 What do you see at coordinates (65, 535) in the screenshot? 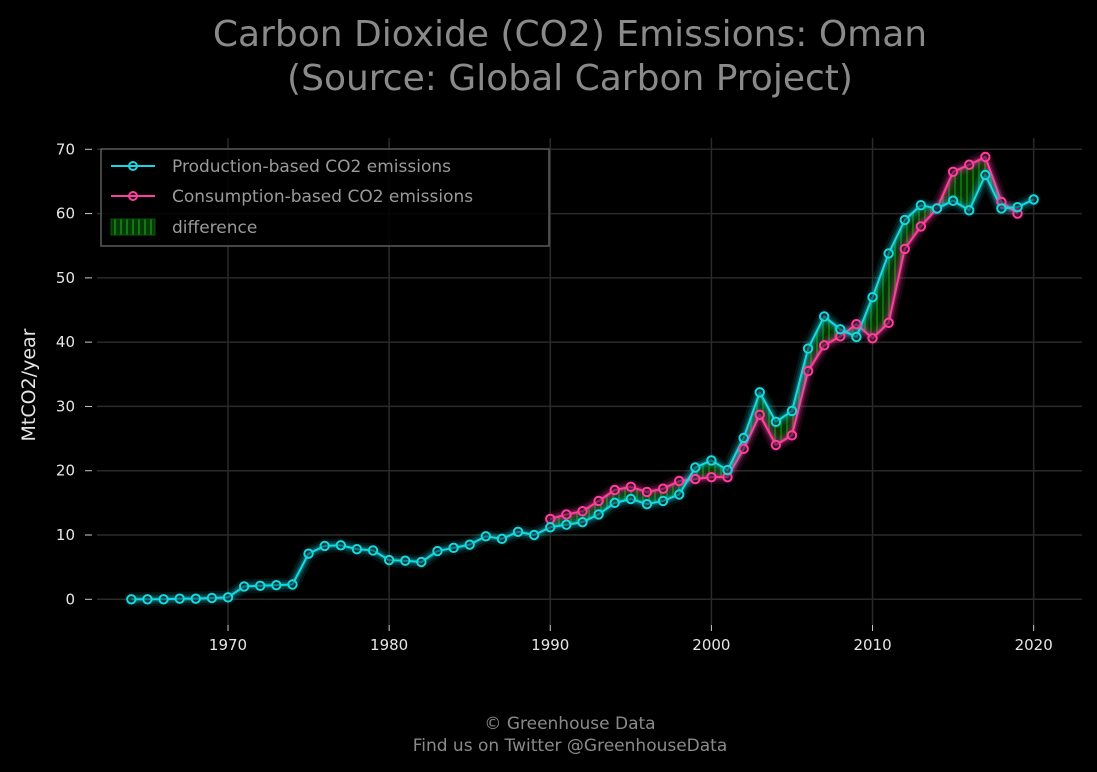
I see `y-tick-label: 10` at bounding box center [65, 535].